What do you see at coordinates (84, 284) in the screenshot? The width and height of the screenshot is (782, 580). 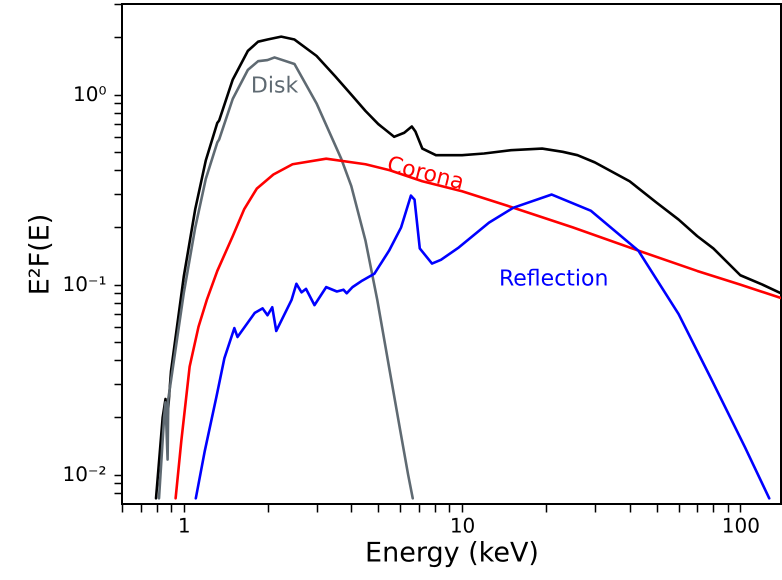 I see `y-tick-label: 10⁻¹` at bounding box center [84, 284].